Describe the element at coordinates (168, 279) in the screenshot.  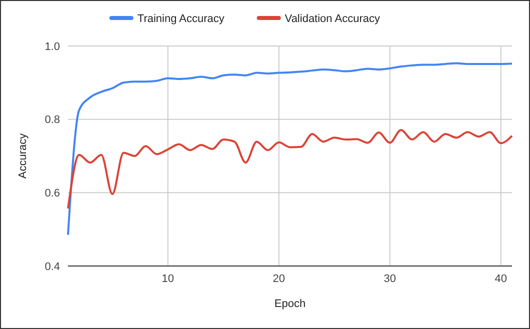
I see `x-tick-label: 10` at that location.